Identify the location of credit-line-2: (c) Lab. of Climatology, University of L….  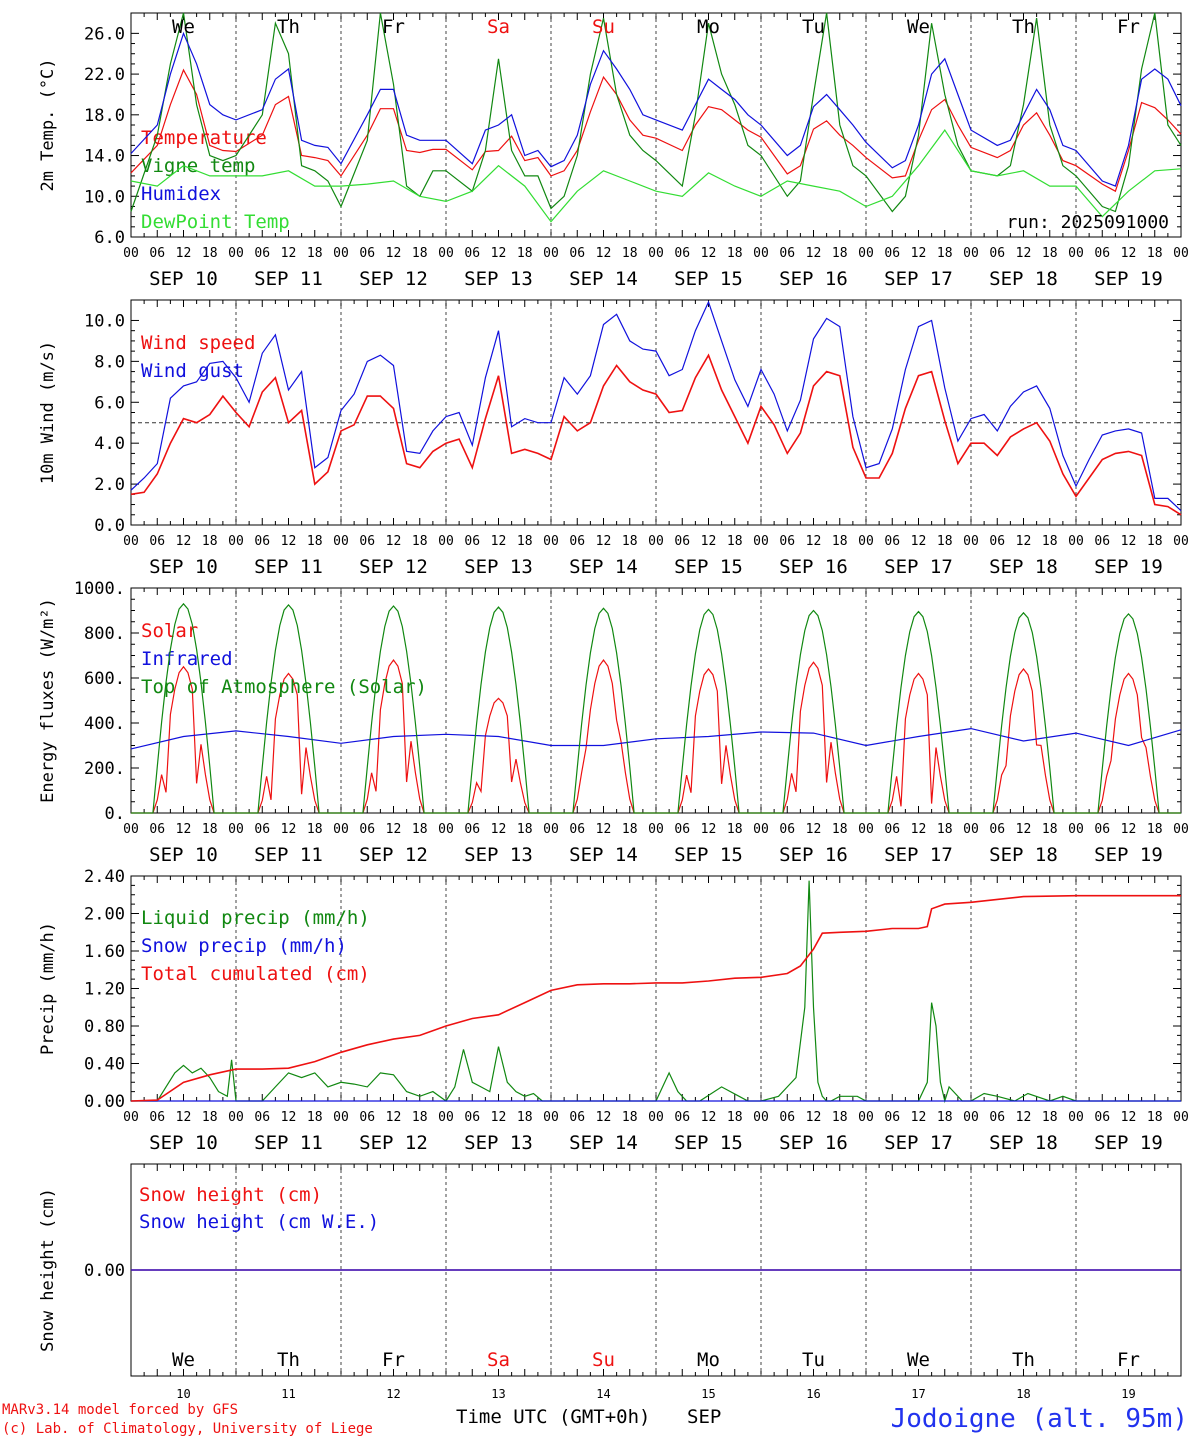
(187, 1429).